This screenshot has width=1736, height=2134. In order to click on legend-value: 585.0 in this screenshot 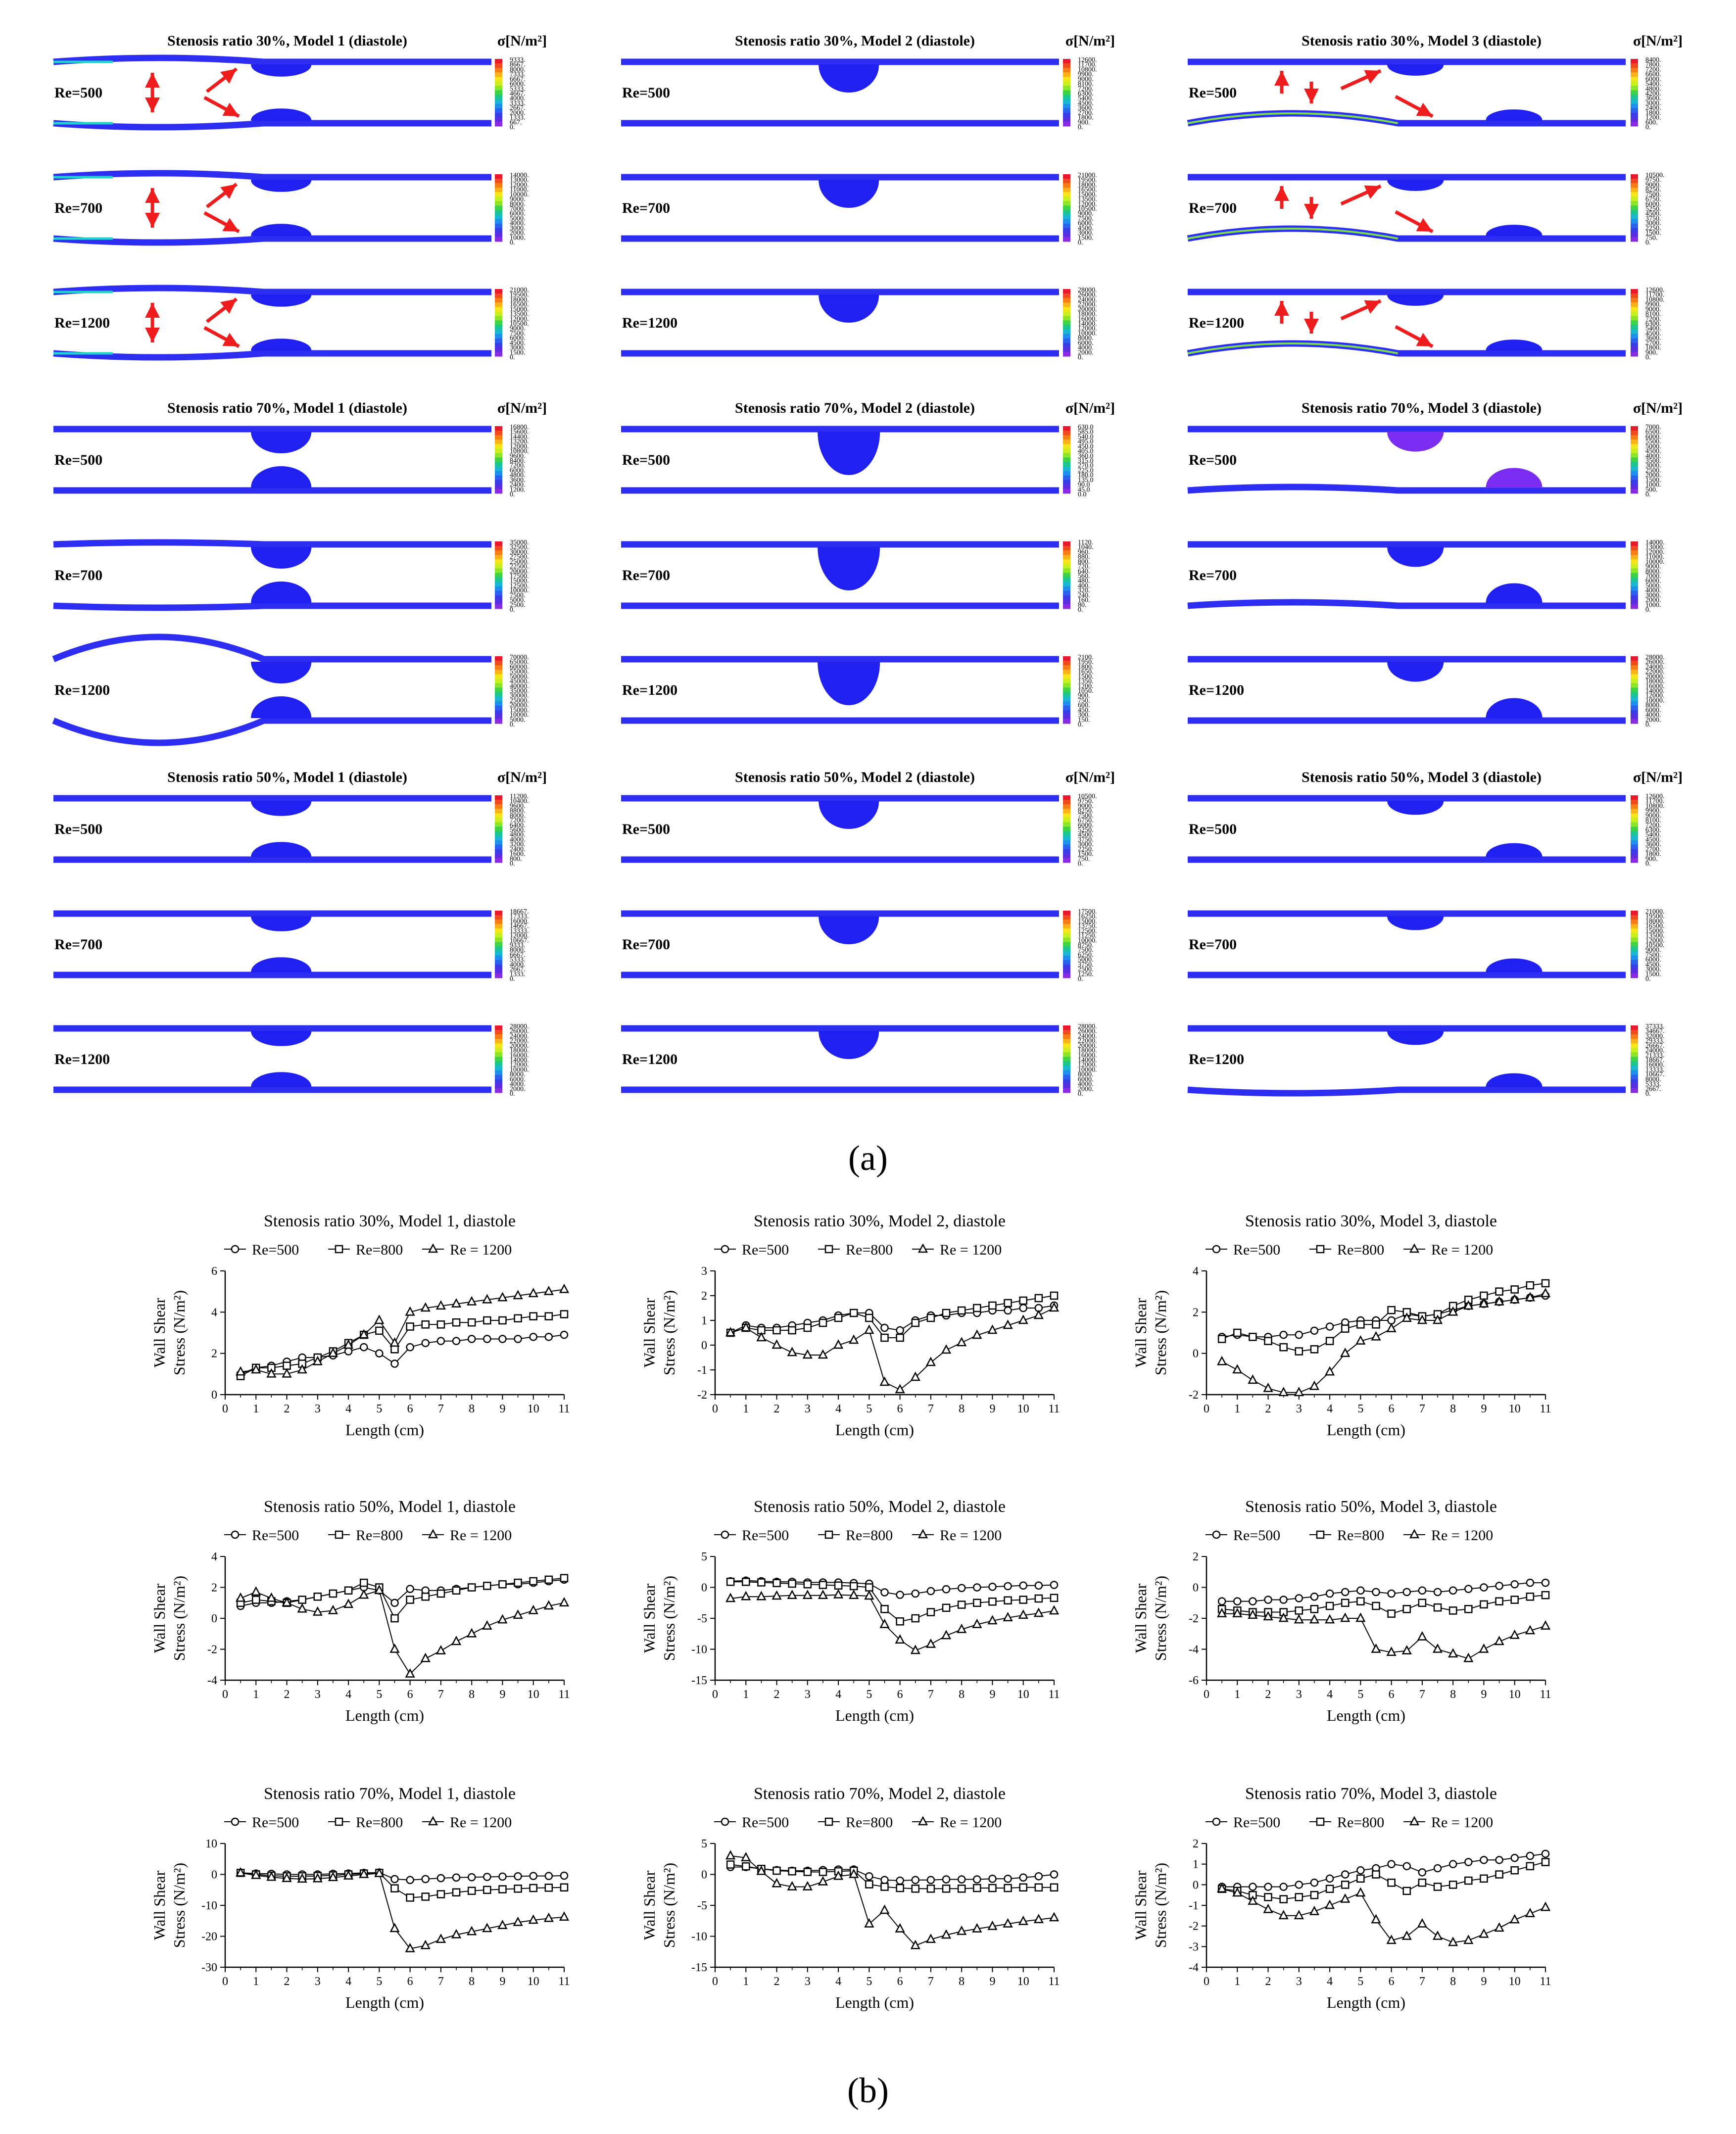, I will do `click(1086, 432)`.